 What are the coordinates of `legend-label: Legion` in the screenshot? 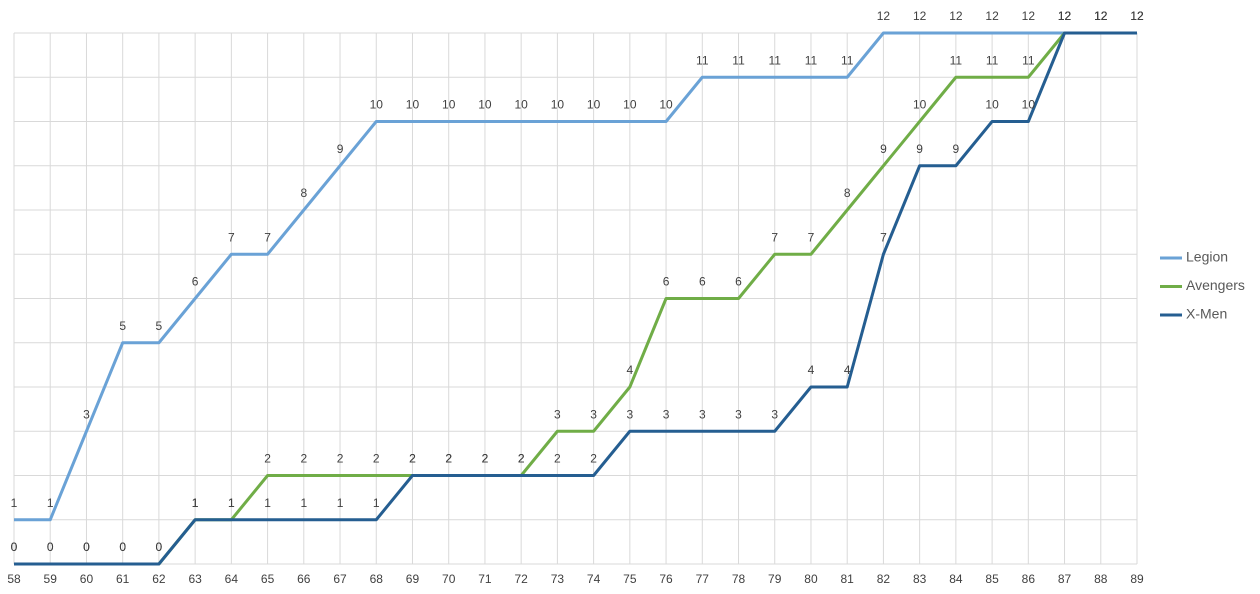 It's located at (1207, 257).